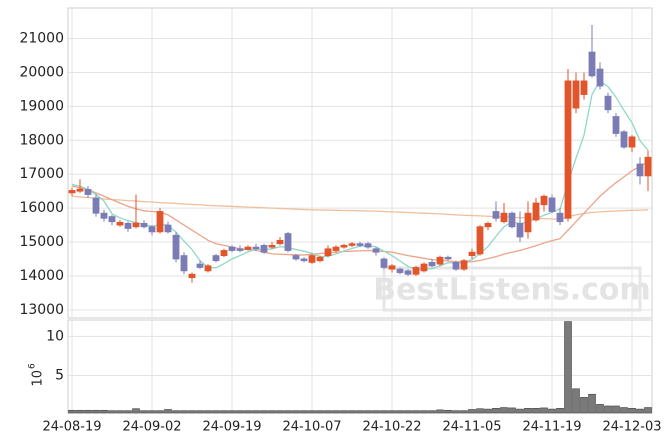  Describe the element at coordinates (311, 427) in the screenshot. I see `x-tick-label: 24-10-07` at that location.